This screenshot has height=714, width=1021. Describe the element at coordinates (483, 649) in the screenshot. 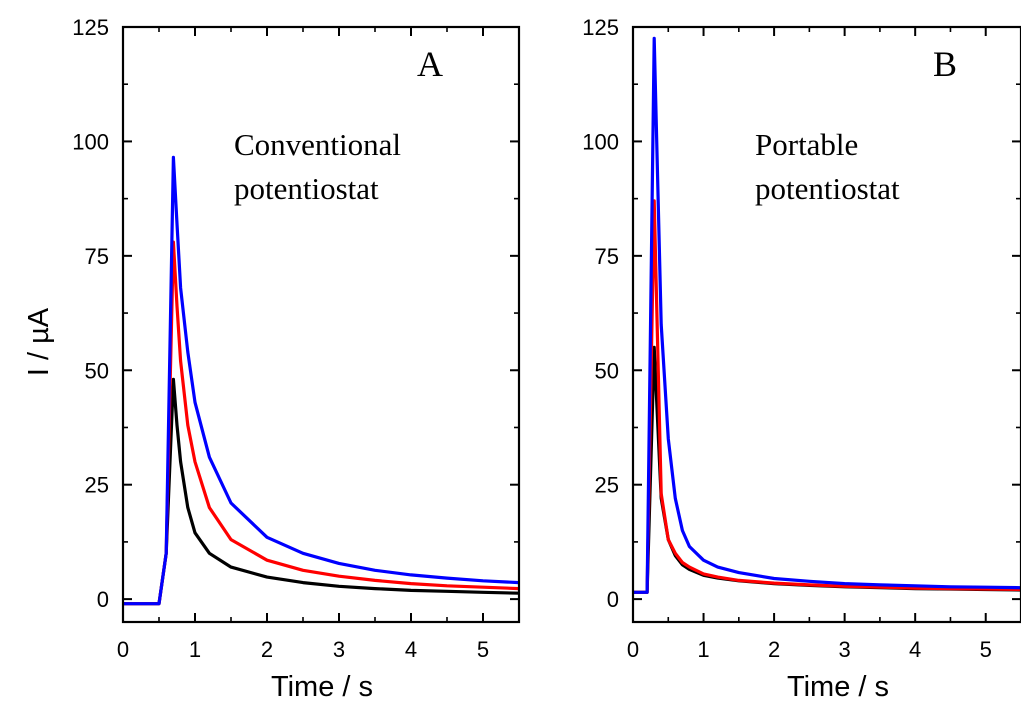

I see `panel-a-x-tick-label: 5` at that location.